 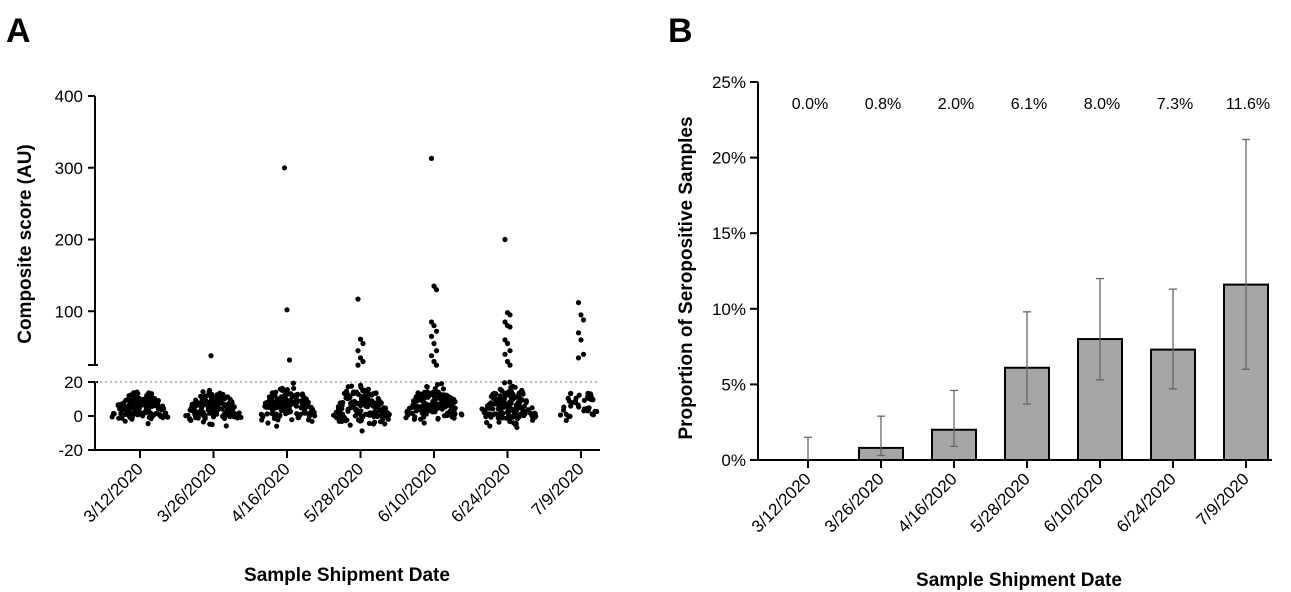 What do you see at coordinates (69, 168) in the screenshot?
I see `panel-a-y-tick-label: 300` at bounding box center [69, 168].